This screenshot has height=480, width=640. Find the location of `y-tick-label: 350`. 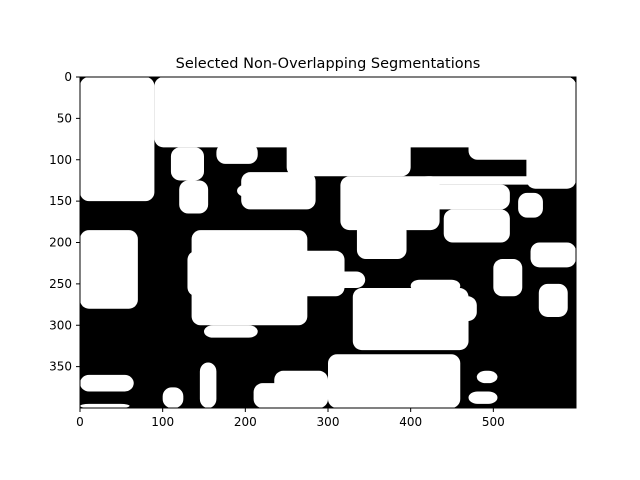

y-tick-label: 350 is located at coordinates (60, 367).